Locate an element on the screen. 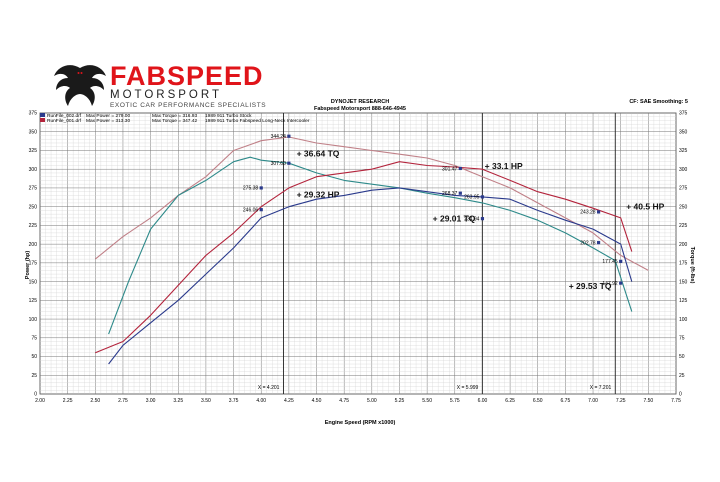 This screenshot has height=482, width=720. legend-run2-file: RunFile_002.drf is located at coordinates (64, 116).